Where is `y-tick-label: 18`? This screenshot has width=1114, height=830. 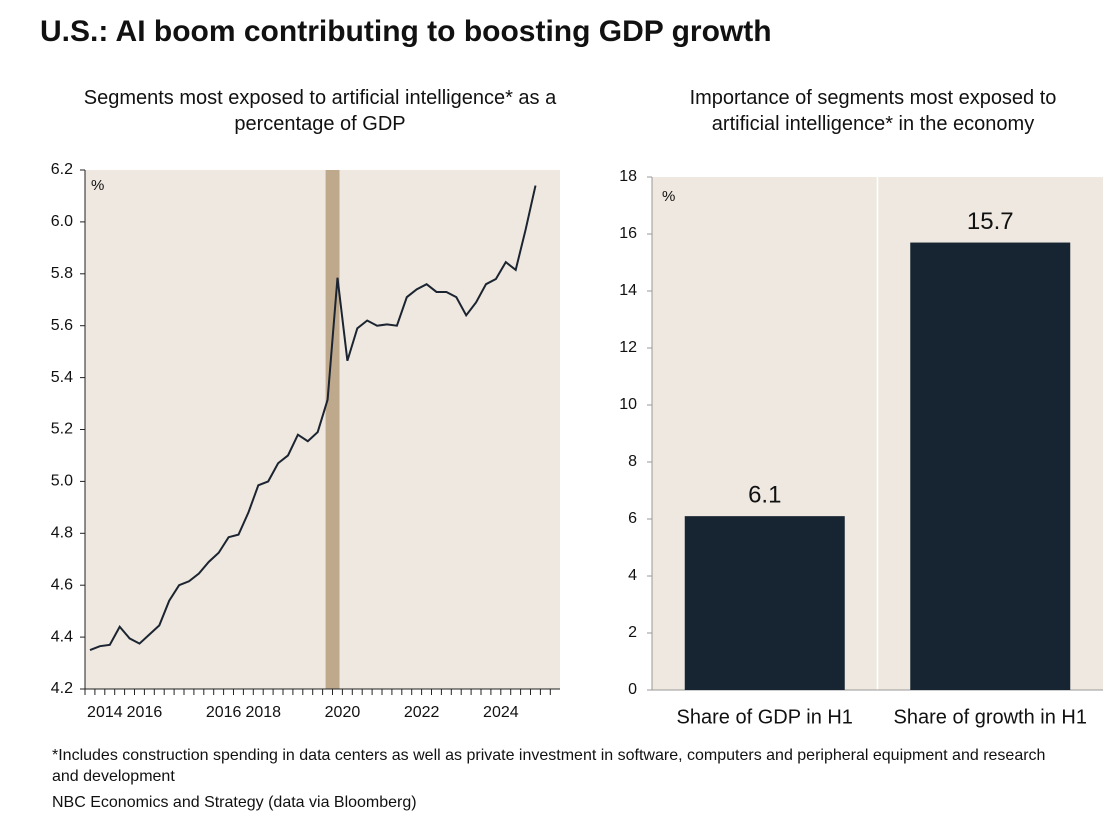
y-tick-label: 18 is located at coordinates (628, 176).